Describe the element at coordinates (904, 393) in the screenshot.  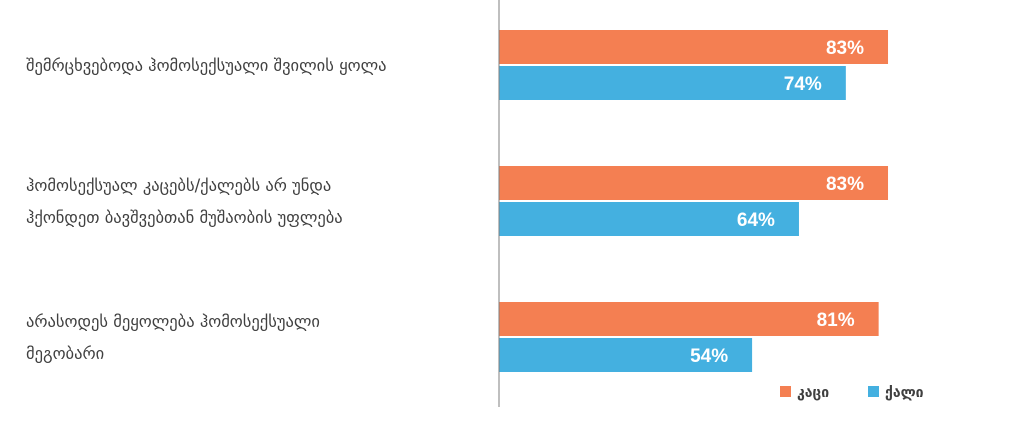
I see `legend-label-female: ქალი` at that location.